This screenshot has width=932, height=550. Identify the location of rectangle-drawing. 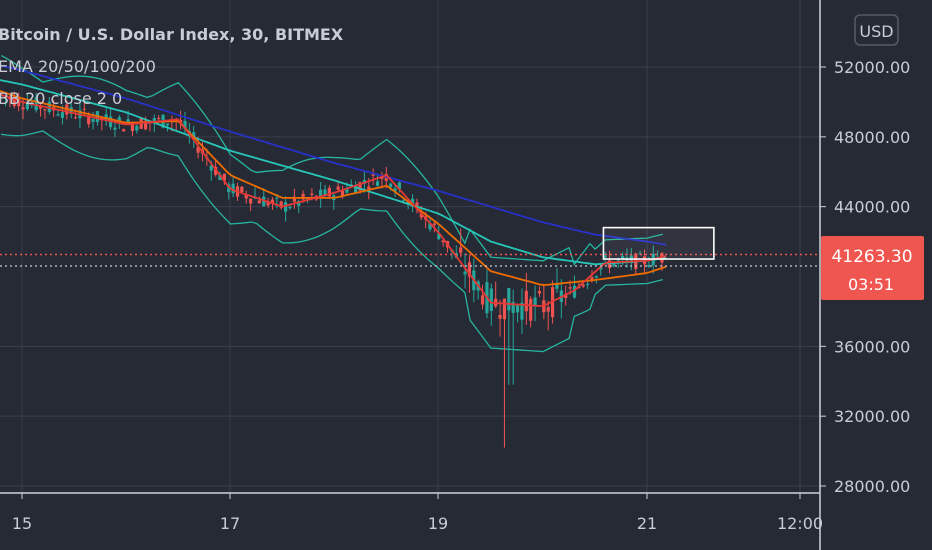
(658, 243).